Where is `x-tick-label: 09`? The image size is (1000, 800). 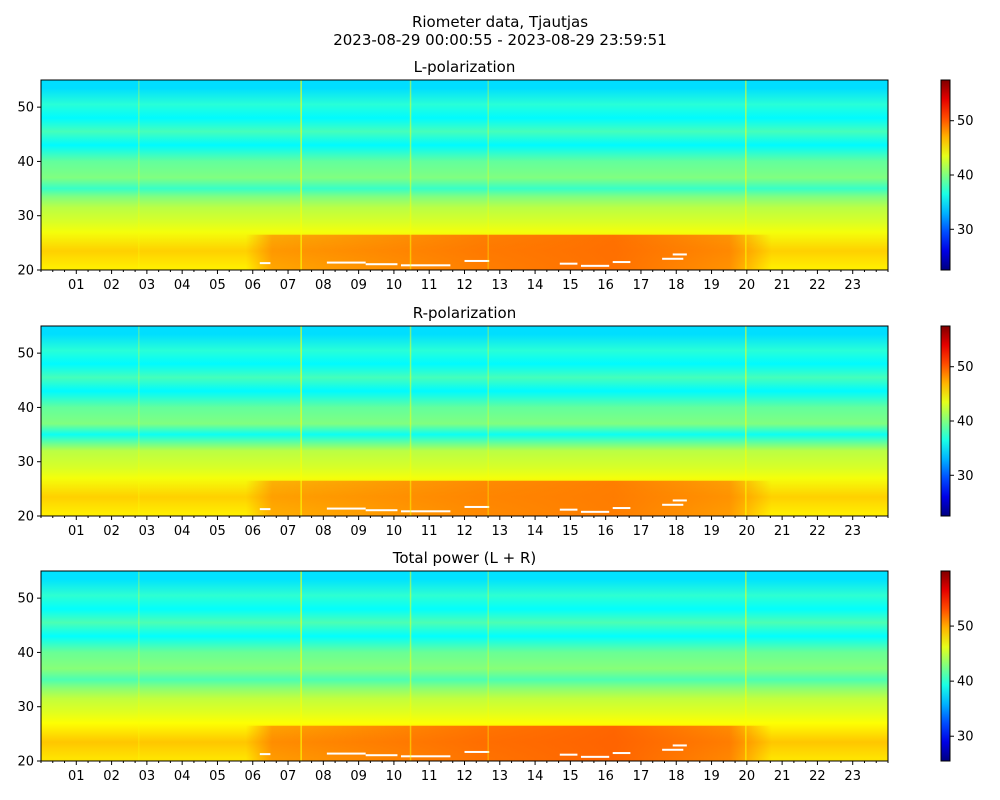 x-tick-label: 09 is located at coordinates (358, 776).